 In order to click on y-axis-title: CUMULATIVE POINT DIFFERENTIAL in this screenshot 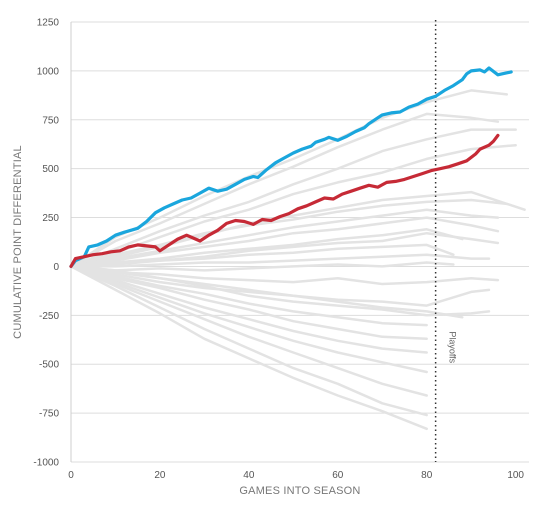, I will do `click(18, 242)`.